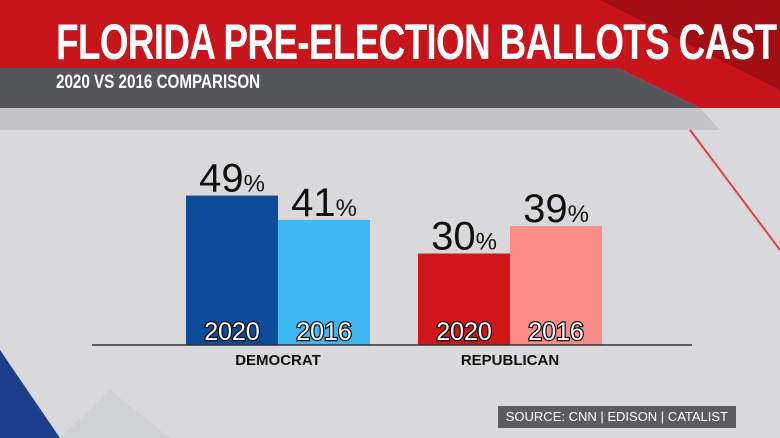 The image size is (780, 438). Describe the element at coordinates (464, 237) in the screenshot. I see `data-label: 30%` at that location.